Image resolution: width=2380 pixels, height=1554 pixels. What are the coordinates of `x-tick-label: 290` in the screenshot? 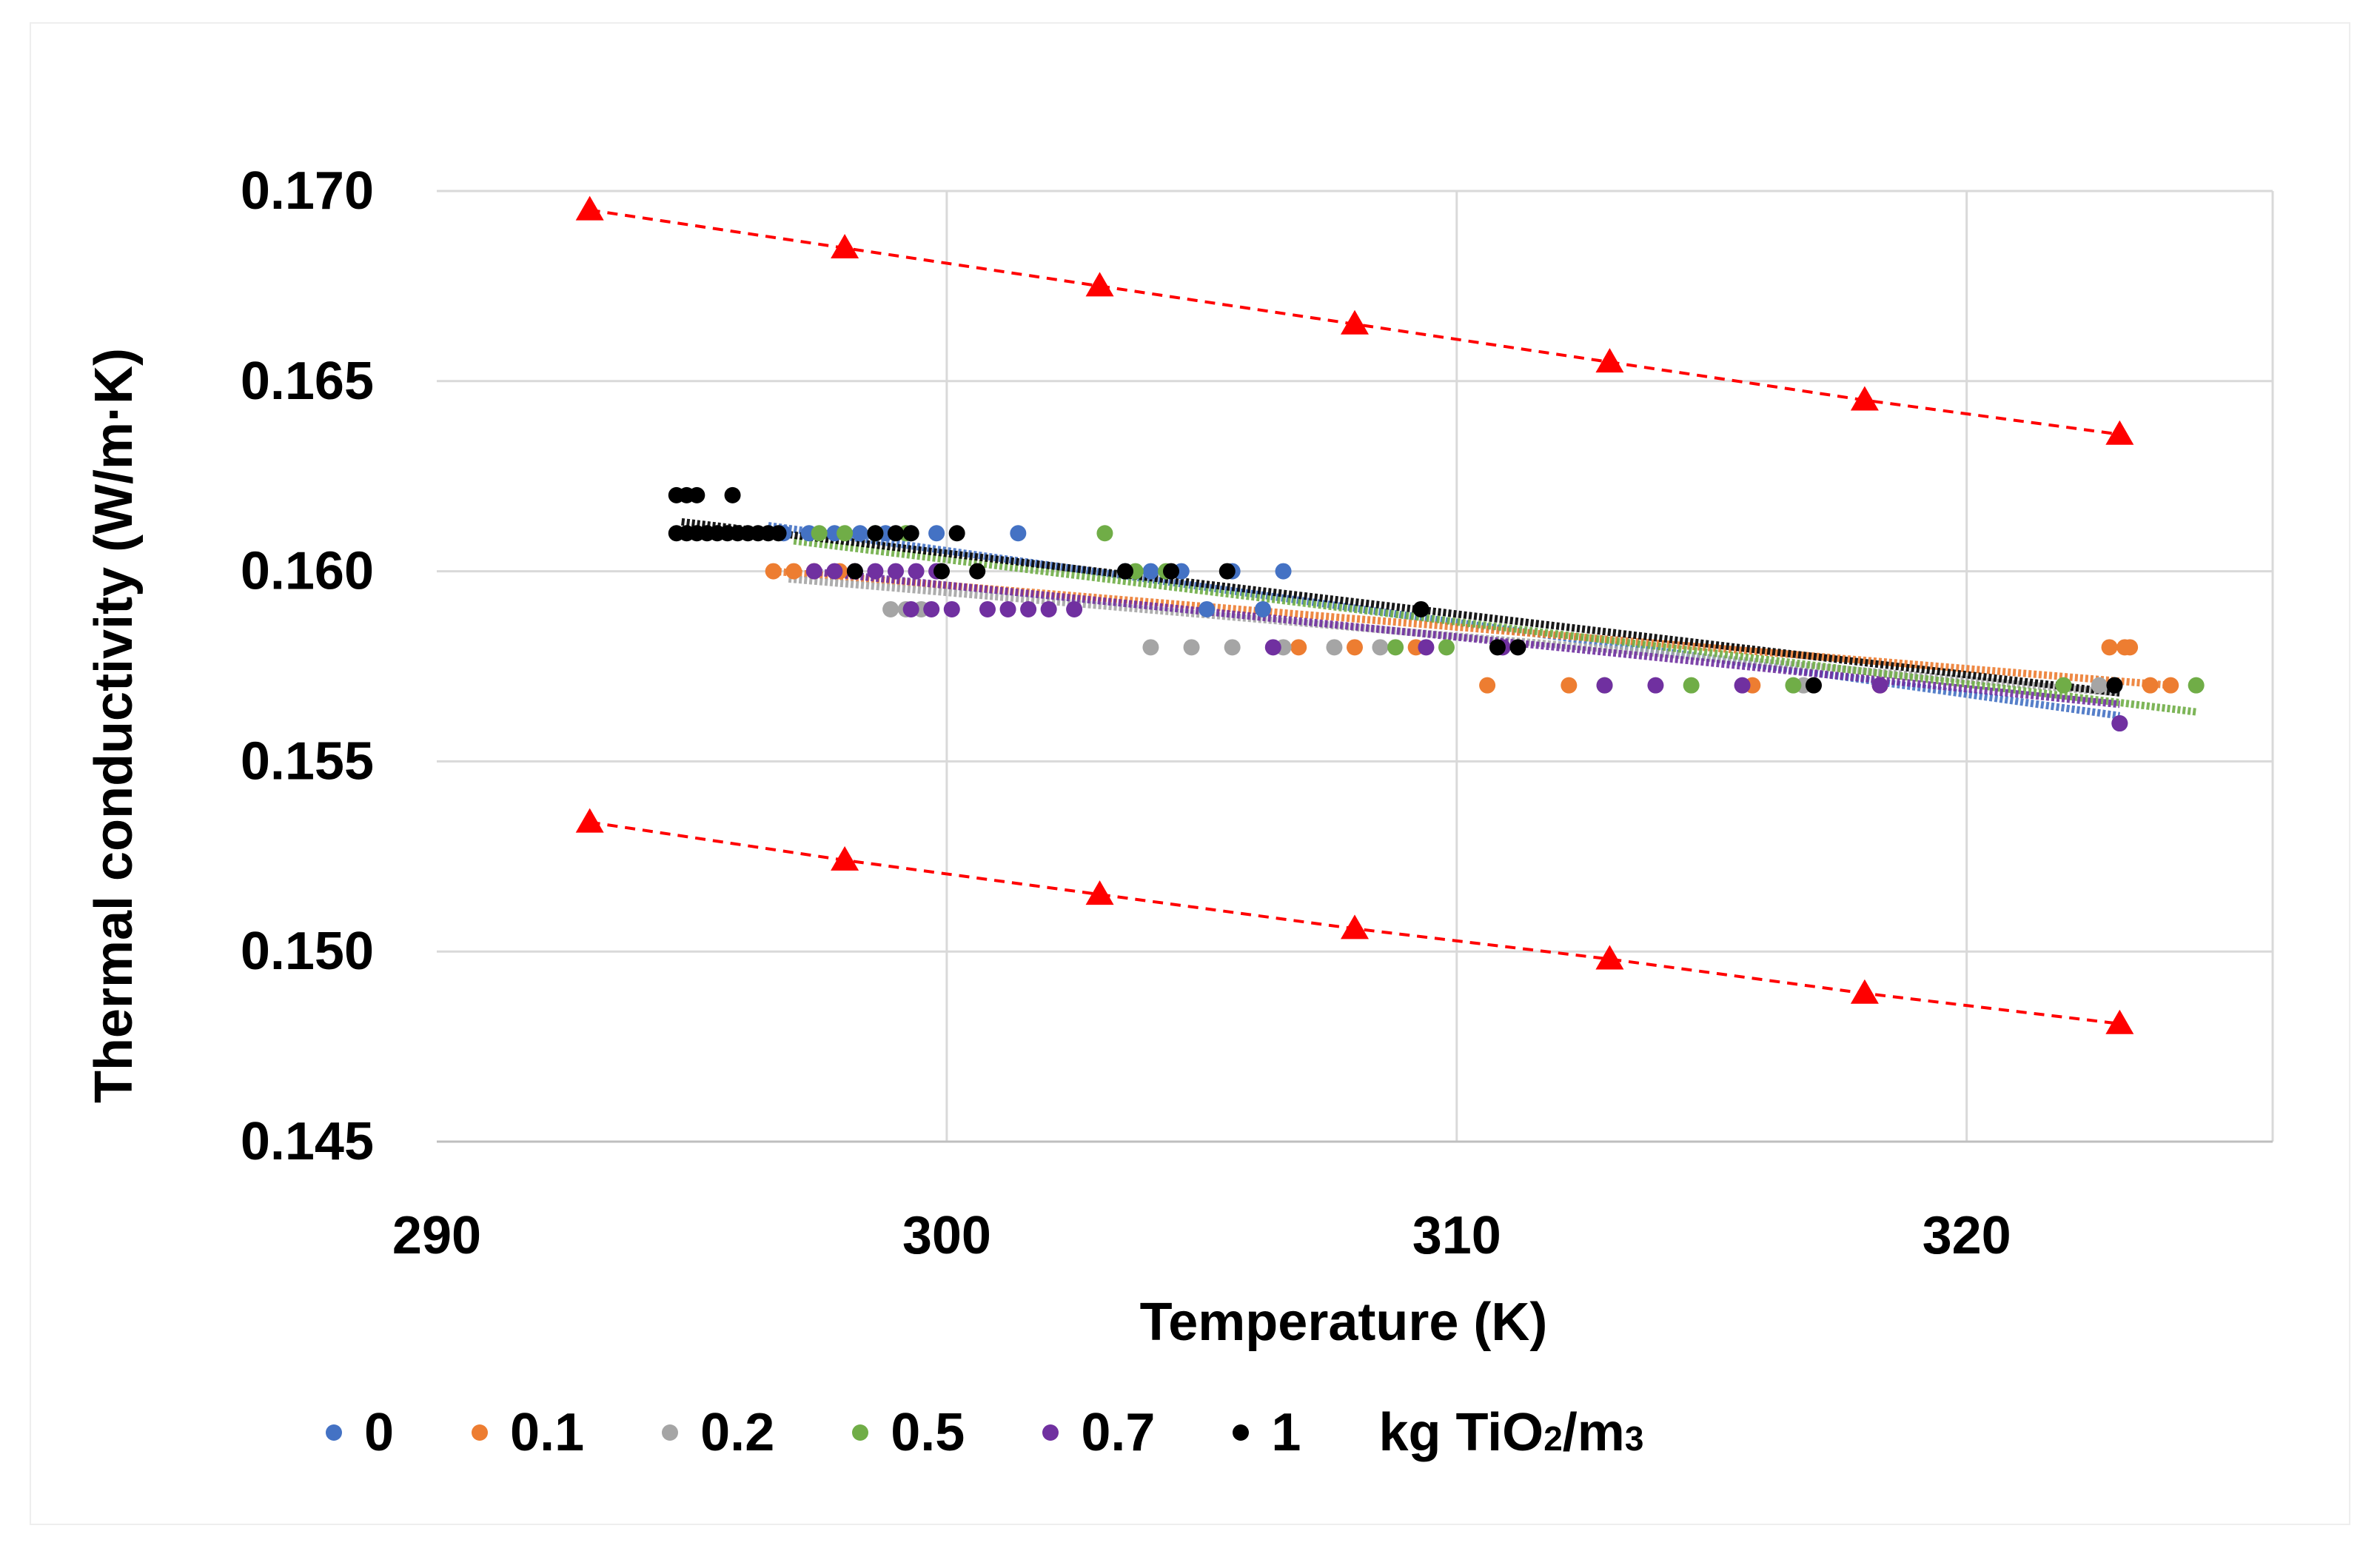 It's located at (436, 1235).